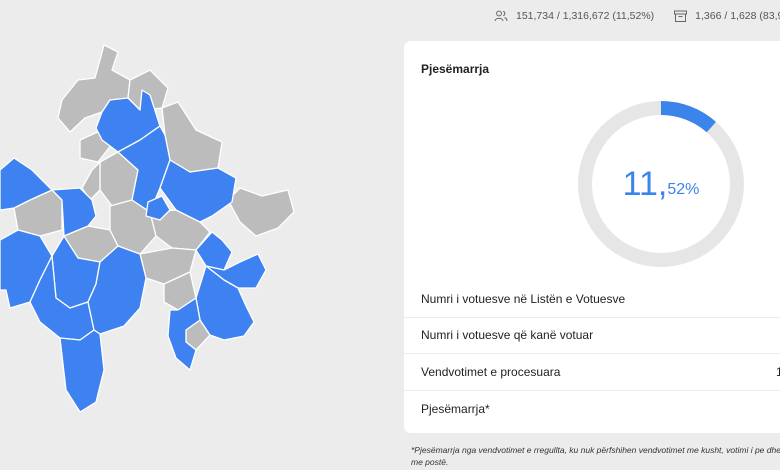 This screenshot has height=470, width=780. Describe the element at coordinates (737, 16) in the screenshot. I see `stations-stat-text: 1,366 / 1,628 (83,9` at that location.